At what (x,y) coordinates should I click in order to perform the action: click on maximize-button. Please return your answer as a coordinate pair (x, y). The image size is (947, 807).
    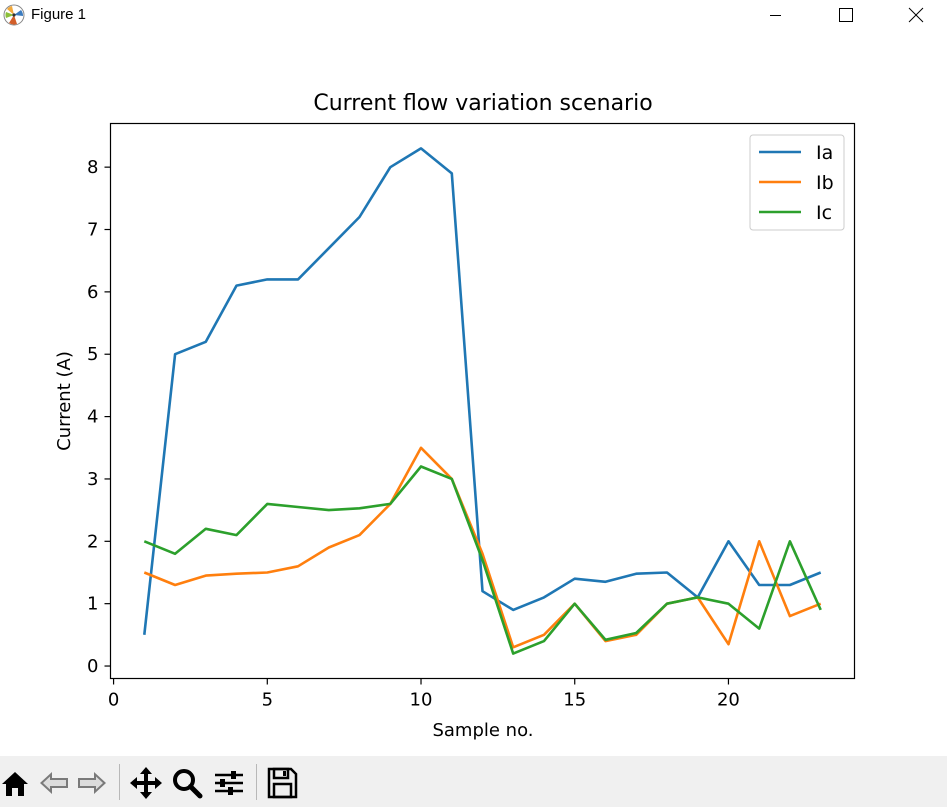
    Looking at the image, I should click on (845, 16).